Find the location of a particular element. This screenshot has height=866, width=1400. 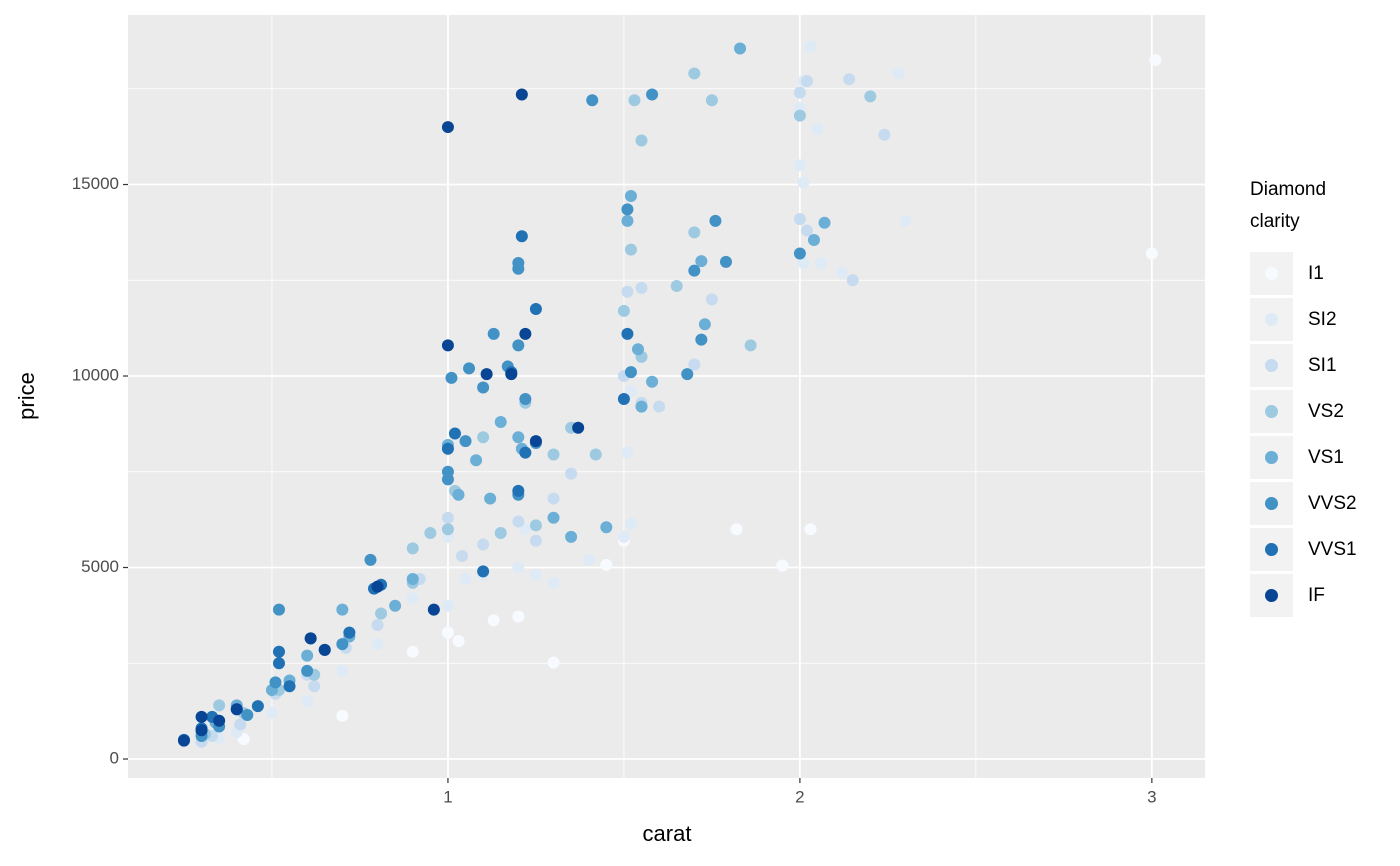

legend-label: VVS1 is located at coordinates (1332, 549).